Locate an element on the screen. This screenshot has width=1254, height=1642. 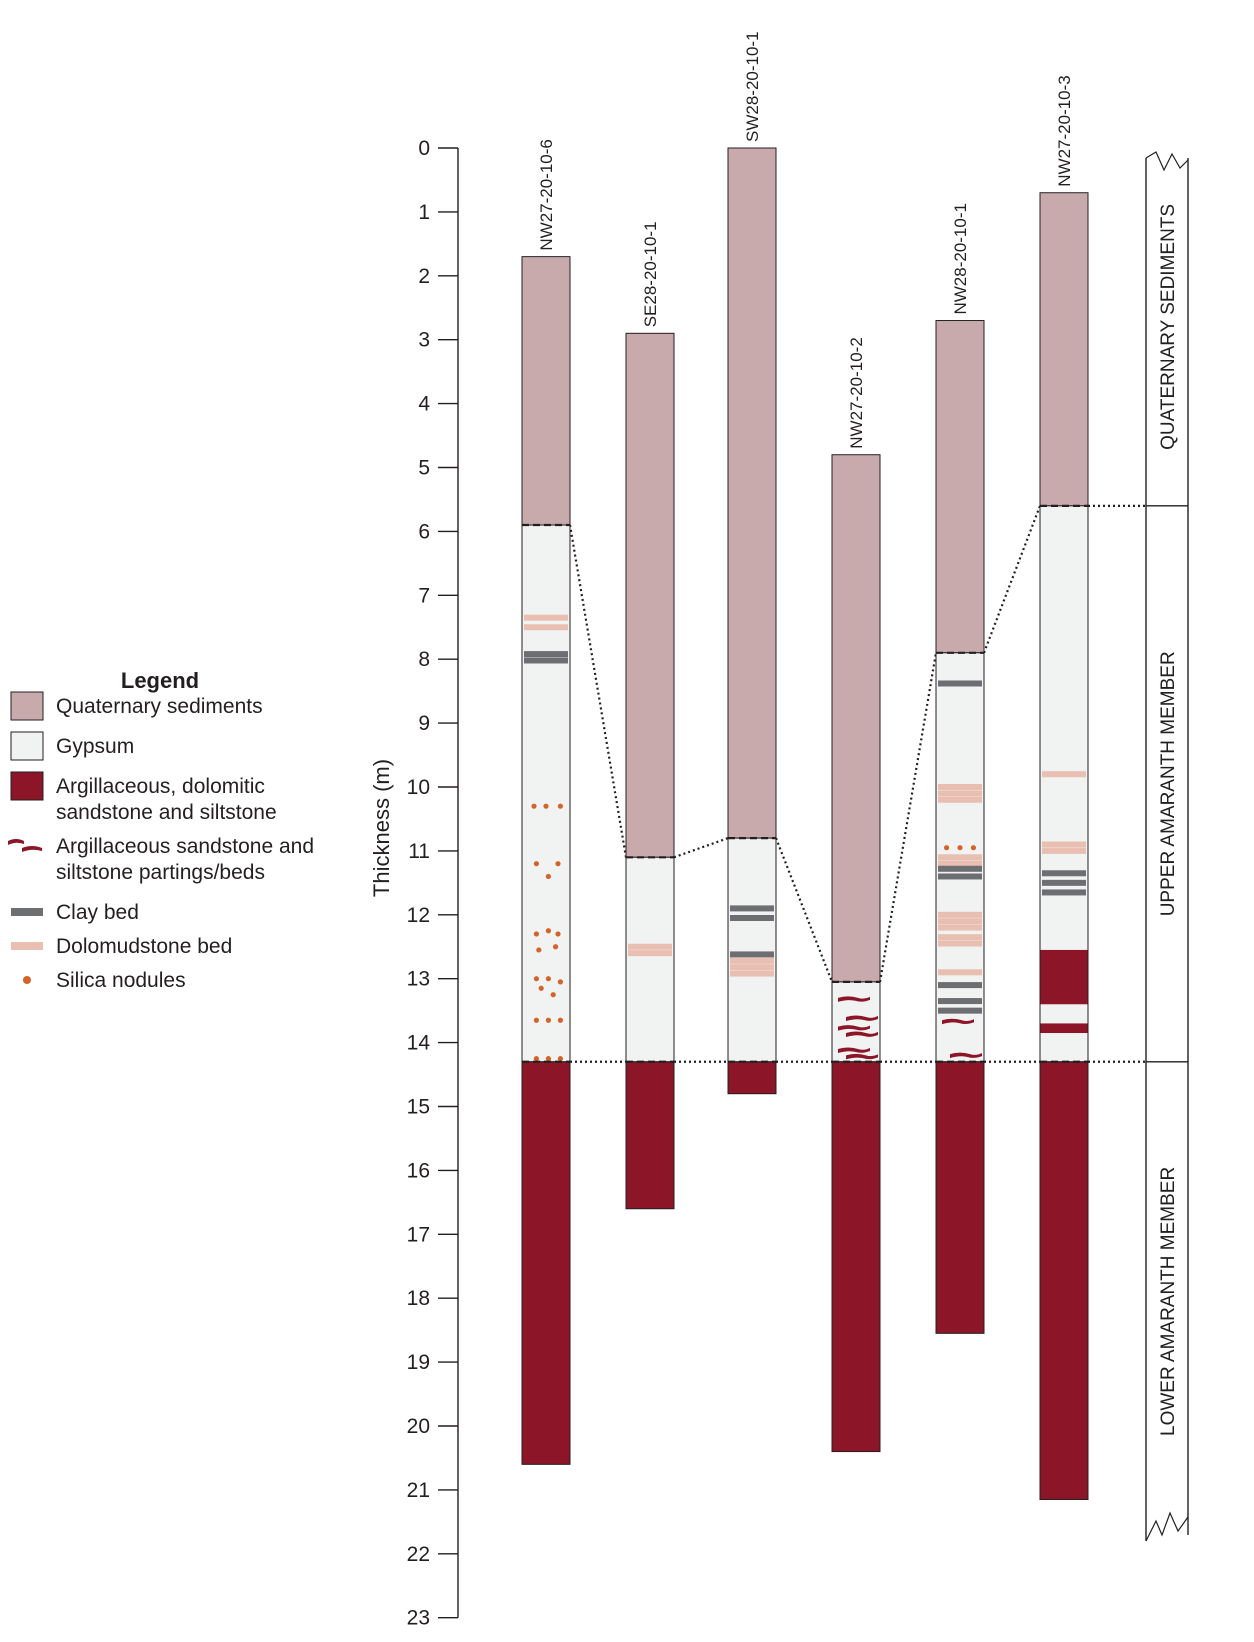
tick-label: 2 is located at coordinates (424, 276).